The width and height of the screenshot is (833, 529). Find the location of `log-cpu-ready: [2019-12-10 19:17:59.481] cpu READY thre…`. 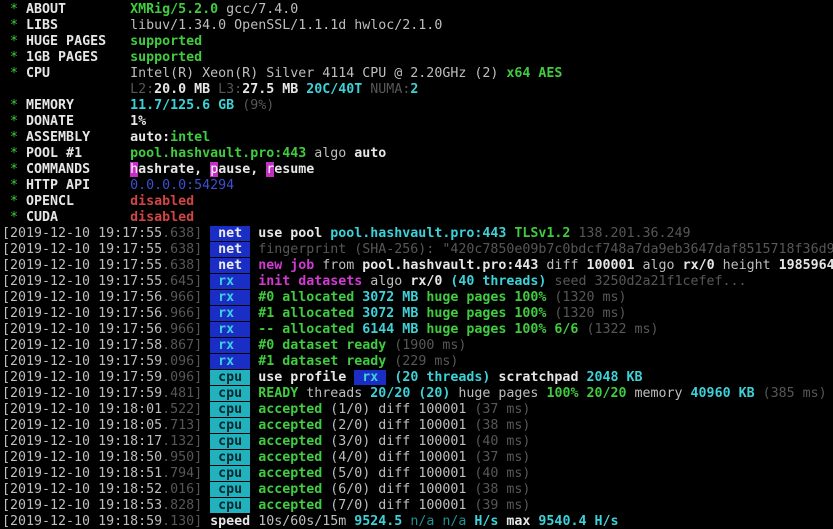

log-cpu-ready: [2019-12-10 19:17:59.481] cpu READY thre… is located at coordinates (417, 394).